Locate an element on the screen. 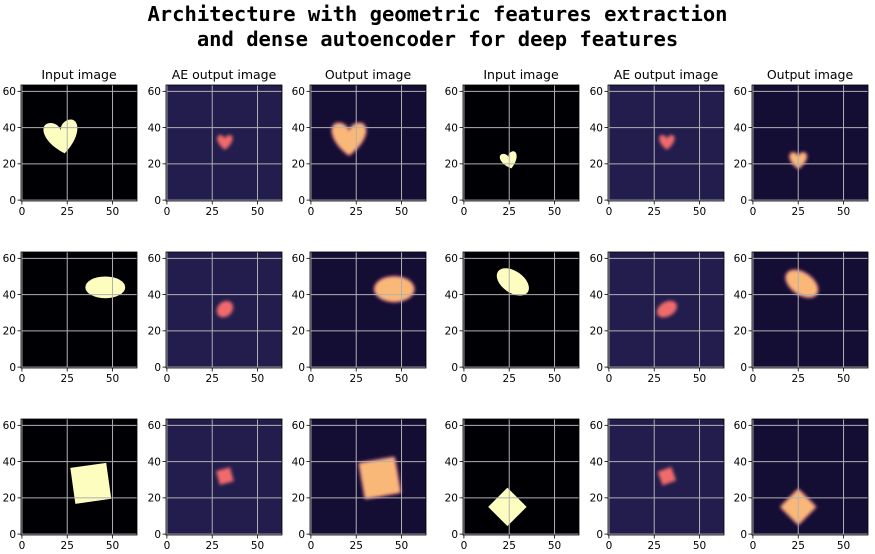 The height and width of the screenshot is (554, 875). panel-r2-c3: 0 25 50 0 20 40 60 is located at coordinates (512, 485).